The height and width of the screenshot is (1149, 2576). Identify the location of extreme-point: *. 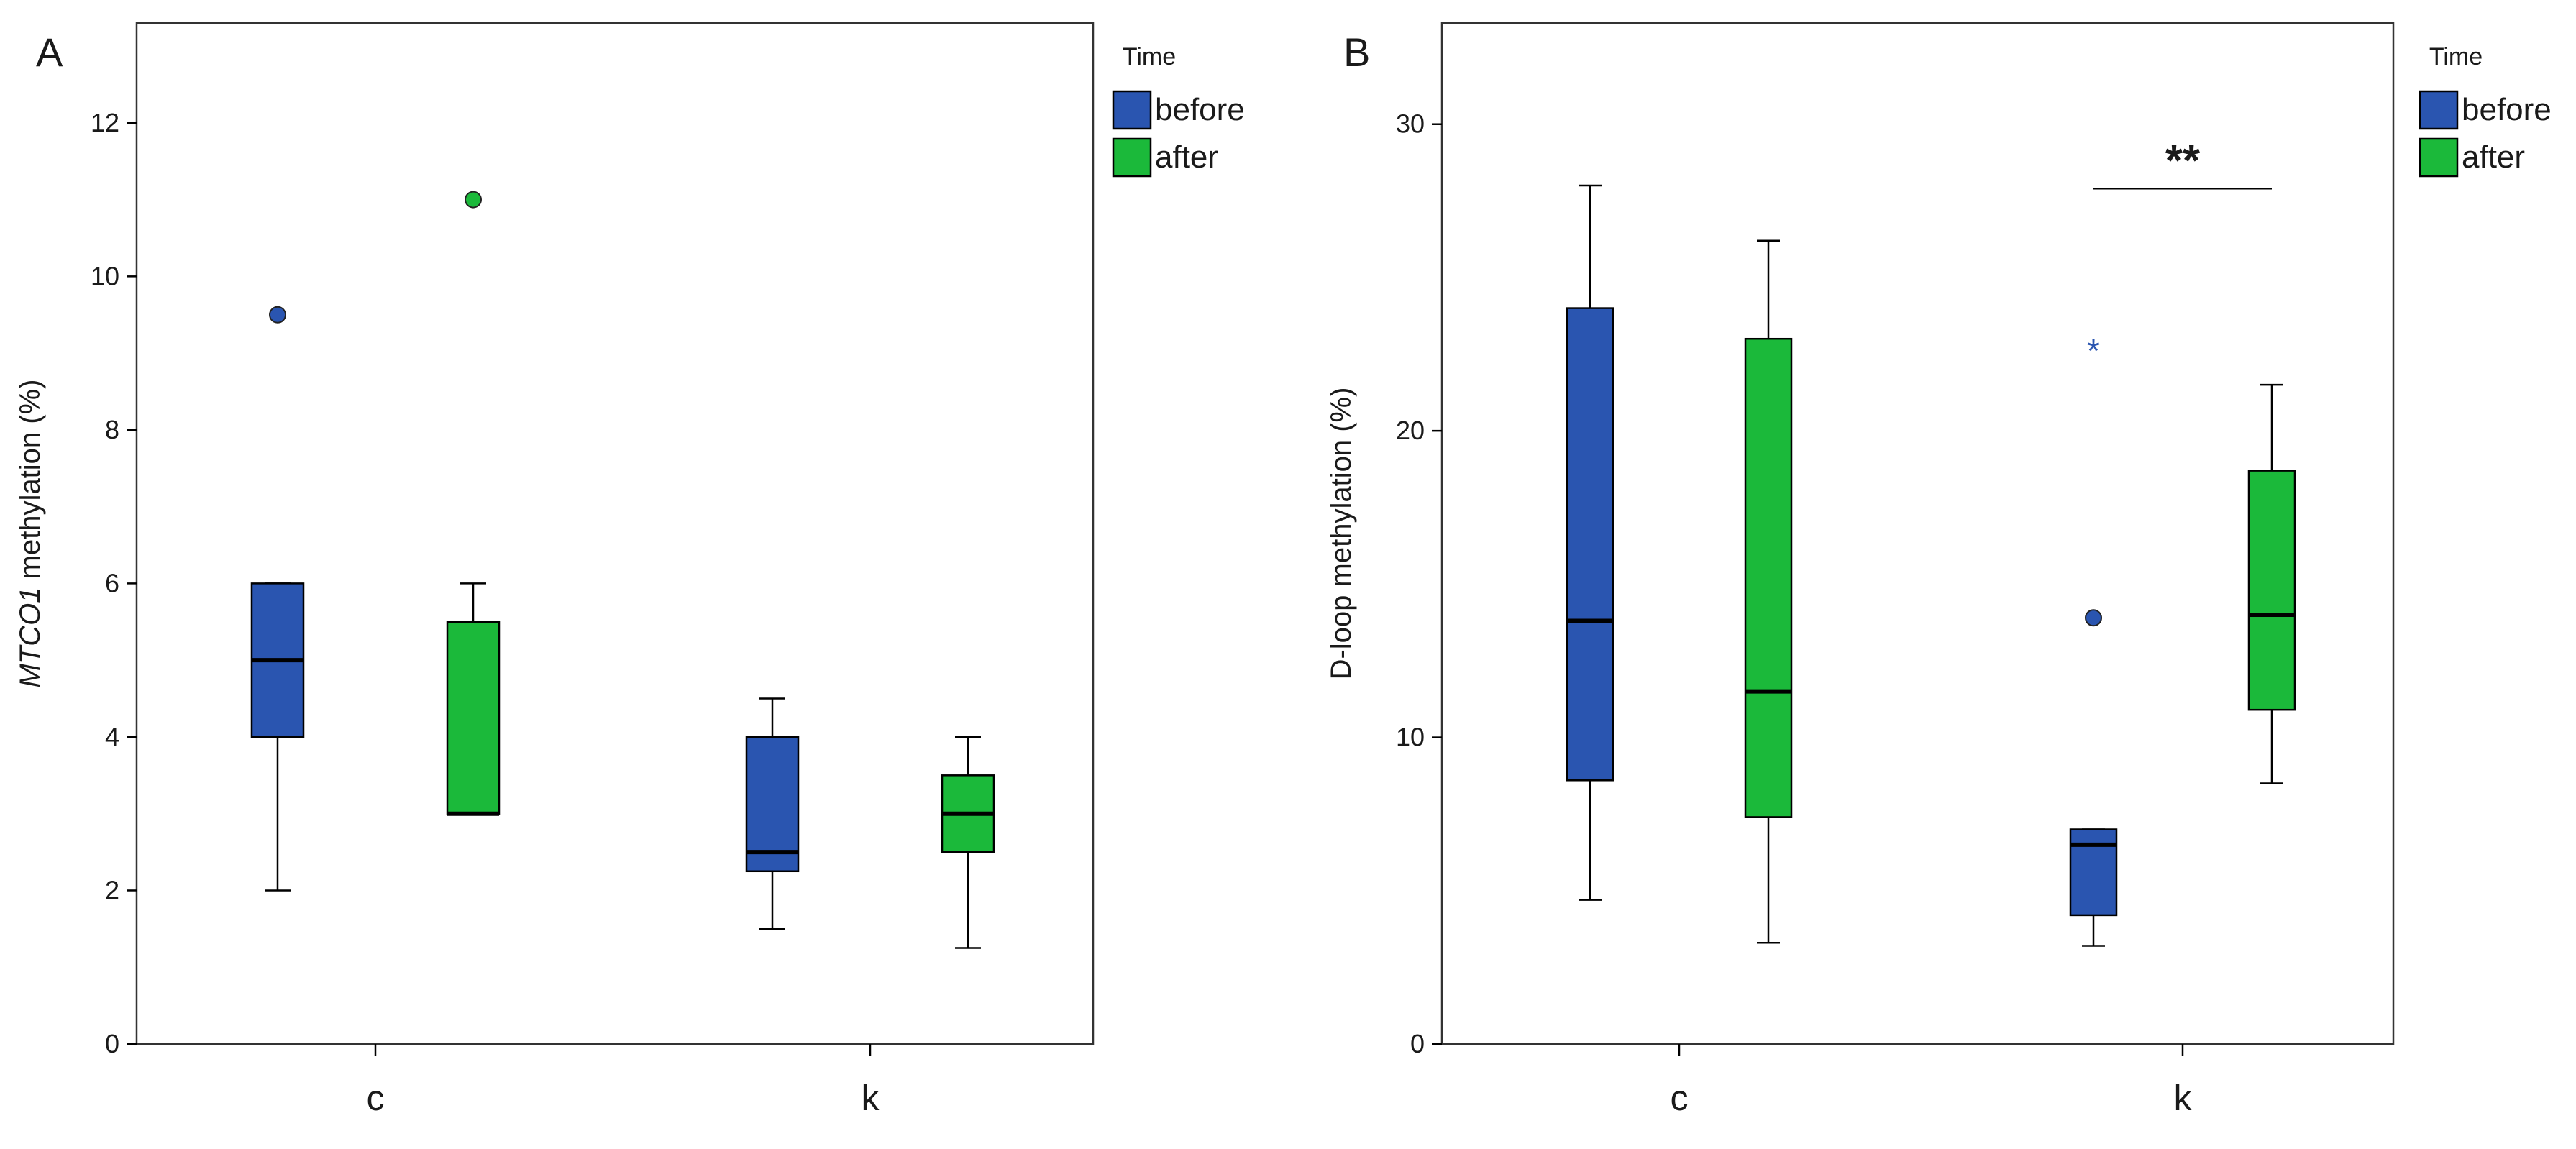
(2093, 351).